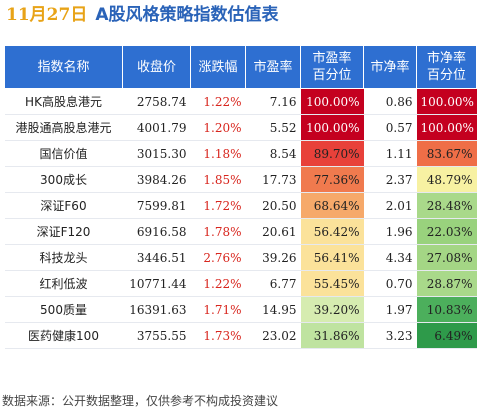 The image size is (480, 410). What do you see at coordinates (156, 101) in the screenshot?
I see `close-price-cell: 2758.74` at bounding box center [156, 101].